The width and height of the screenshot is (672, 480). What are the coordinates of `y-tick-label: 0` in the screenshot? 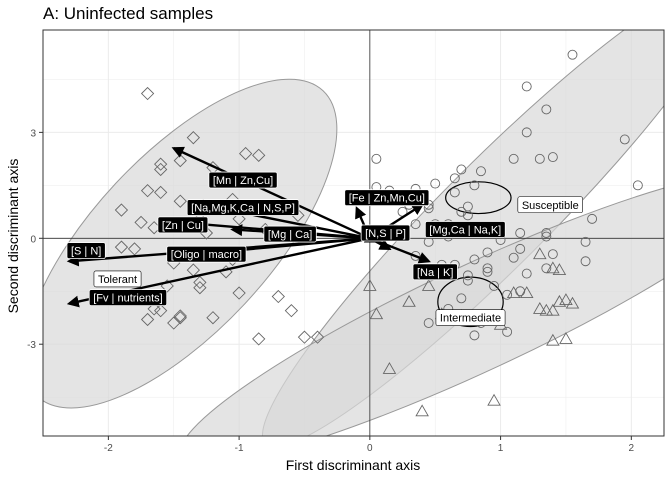 It's located at (33, 239).